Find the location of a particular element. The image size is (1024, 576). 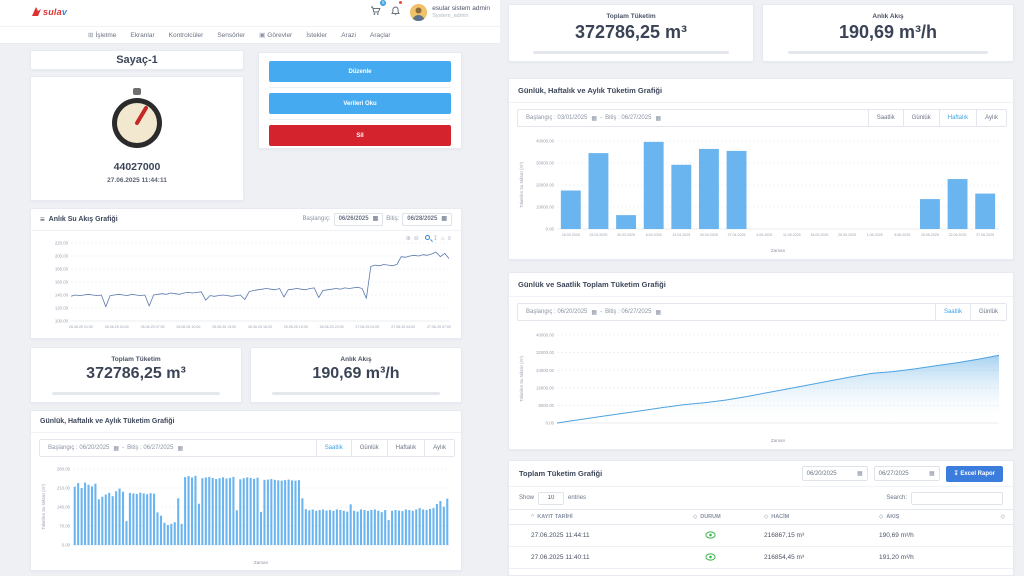

svg-text: 23.03.2025 is located at coordinates (598, 235).